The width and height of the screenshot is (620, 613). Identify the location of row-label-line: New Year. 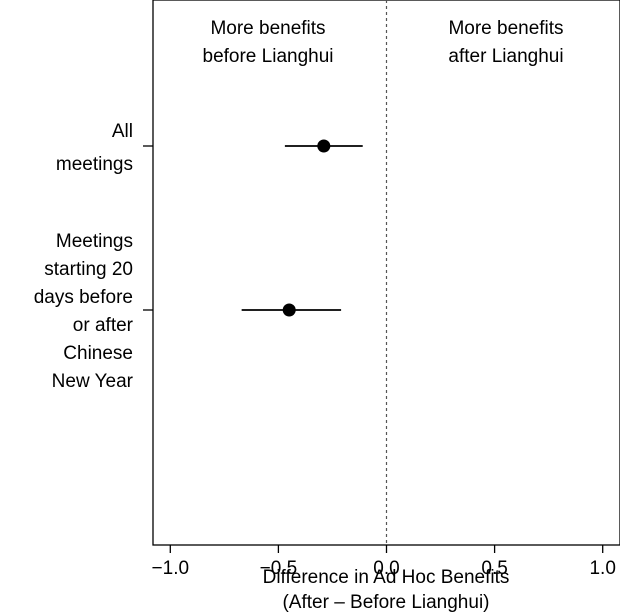
(93, 381).